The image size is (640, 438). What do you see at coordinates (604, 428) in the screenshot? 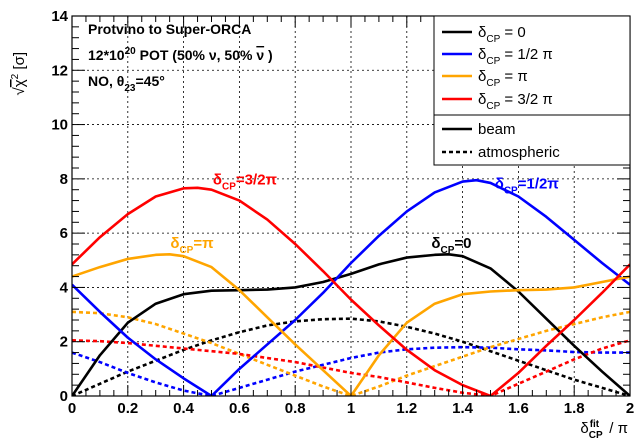
I see `x-axis-title: δCPfit / π` at bounding box center [604, 428].